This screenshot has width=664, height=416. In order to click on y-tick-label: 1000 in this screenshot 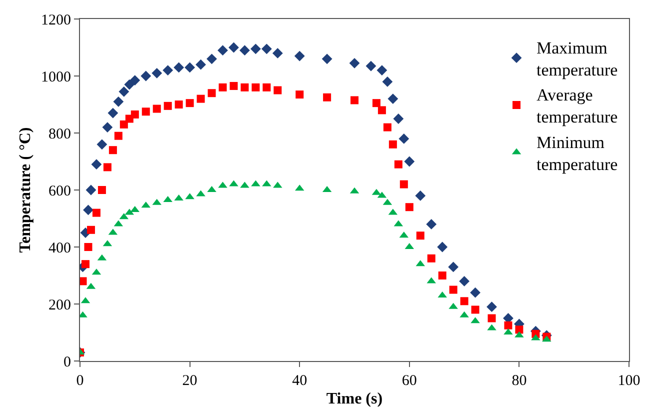, I will do `click(56, 77)`.